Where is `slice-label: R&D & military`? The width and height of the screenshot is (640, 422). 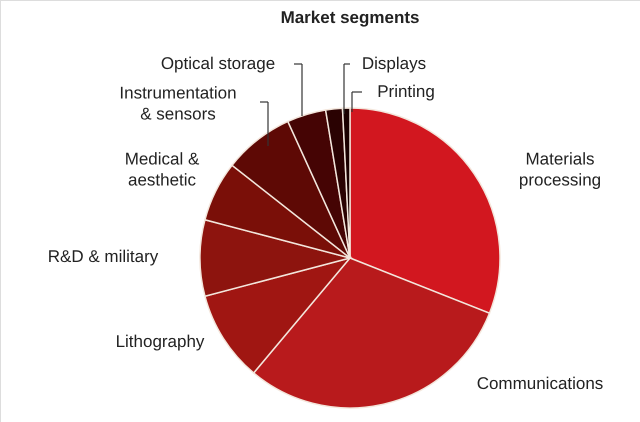
slice-label: R&D & military is located at coordinates (103, 256).